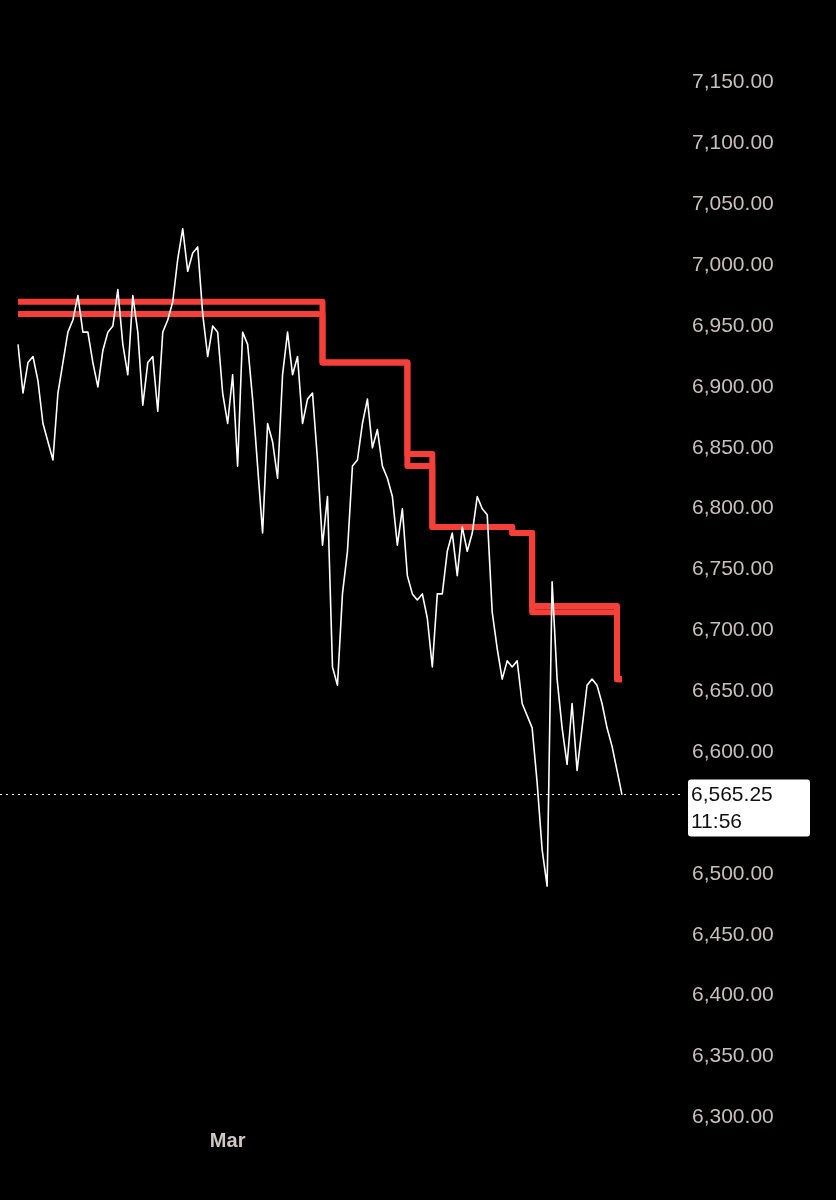  I want to click on ref-line-label: 6,565.25, so click(732, 794).